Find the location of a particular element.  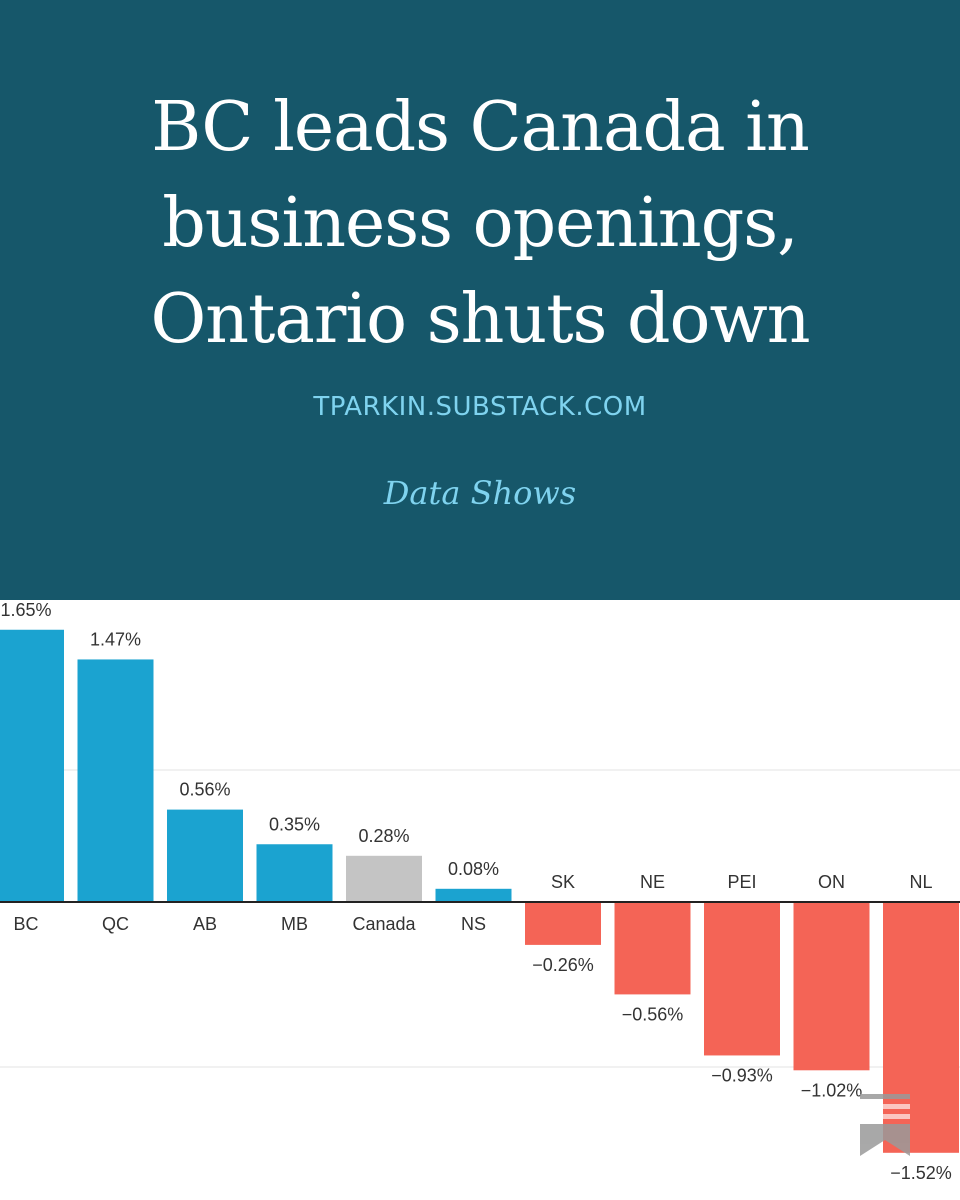

bar-ab is located at coordinates (205, 855).